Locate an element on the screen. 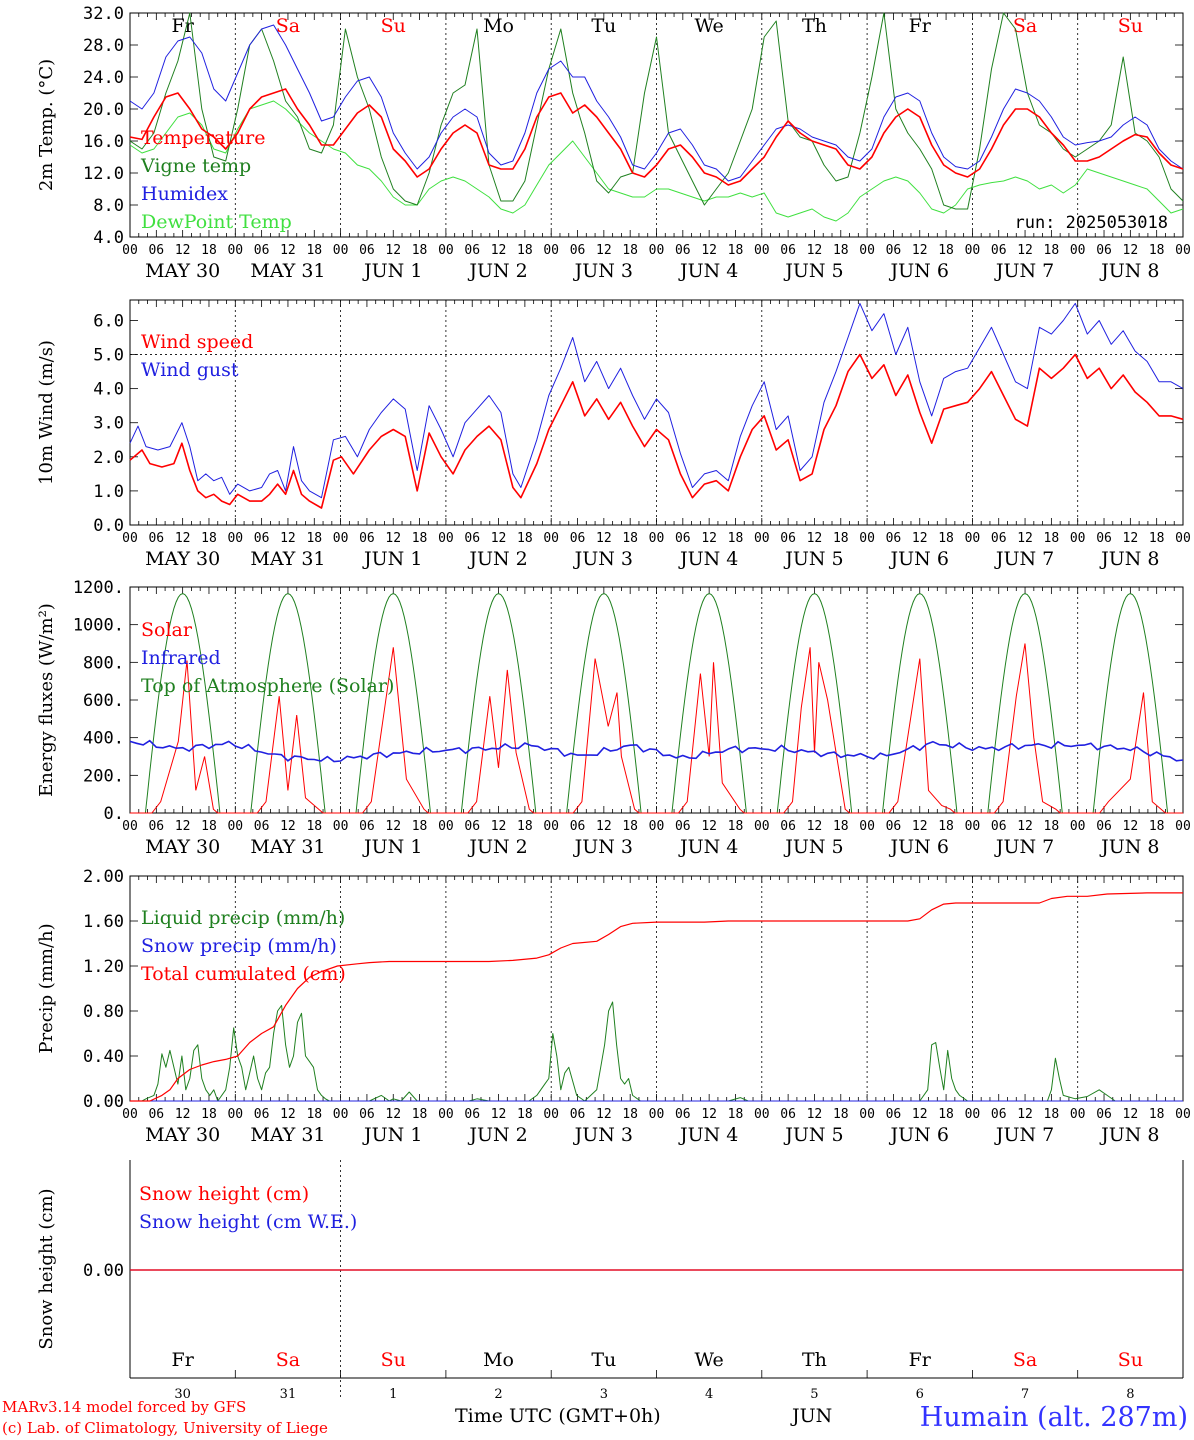 Image resolution: width=1194 pixels, height=1440 pixels. day-number-label: 6 is located at coordinates (920, 1394).